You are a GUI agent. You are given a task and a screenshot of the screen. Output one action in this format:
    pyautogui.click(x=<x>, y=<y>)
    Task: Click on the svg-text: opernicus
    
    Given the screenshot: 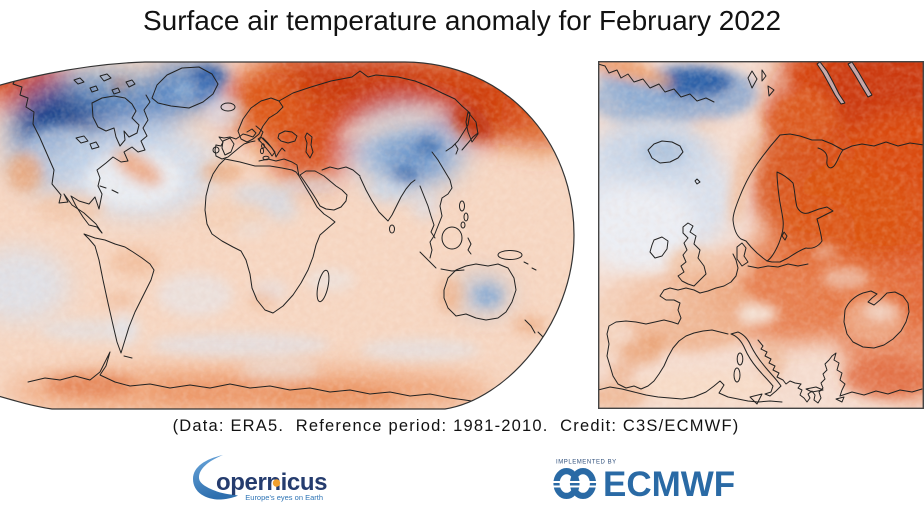 What is the action you would take?
    pyautogui.click(x=271, y=482)
    